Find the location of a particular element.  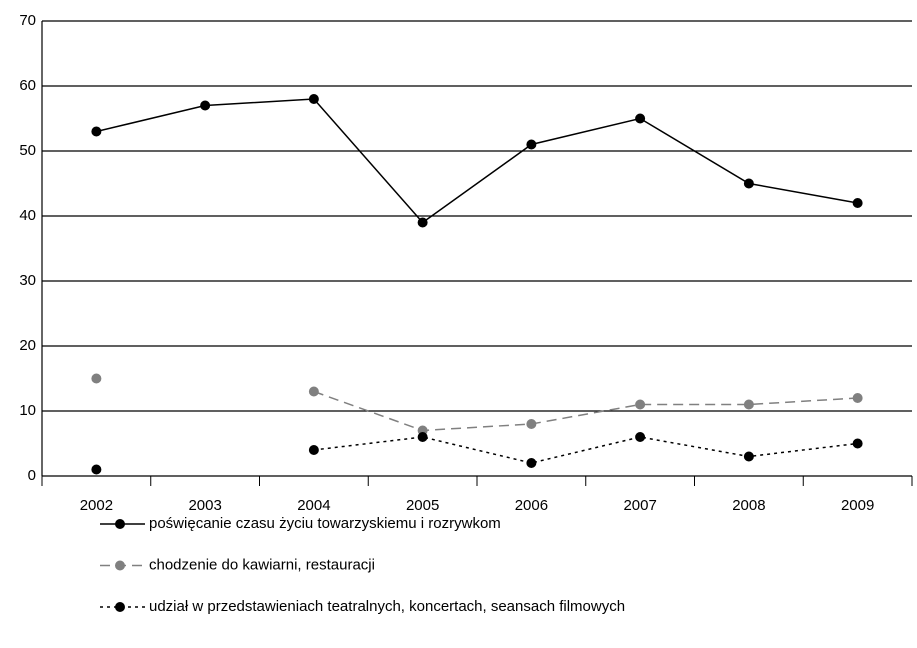

y-tick-label: 50 is located at coordinates (27, 150).